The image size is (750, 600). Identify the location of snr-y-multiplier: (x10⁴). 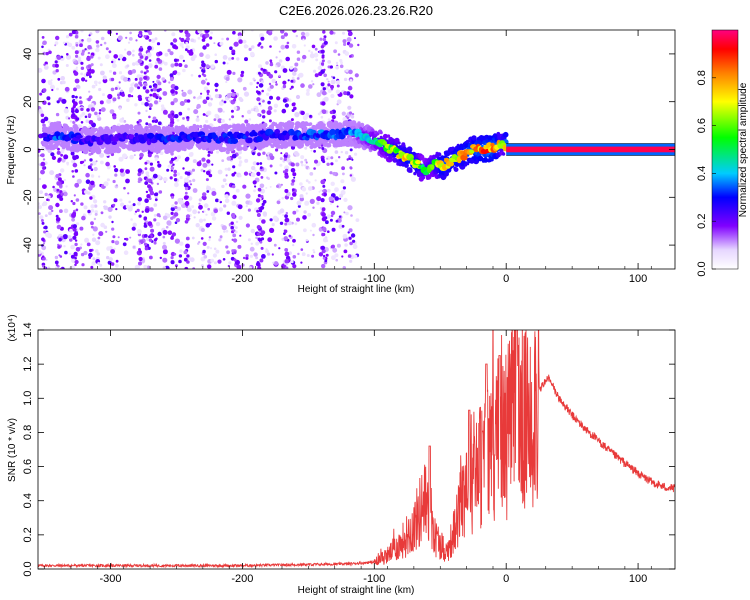
(12, 327).